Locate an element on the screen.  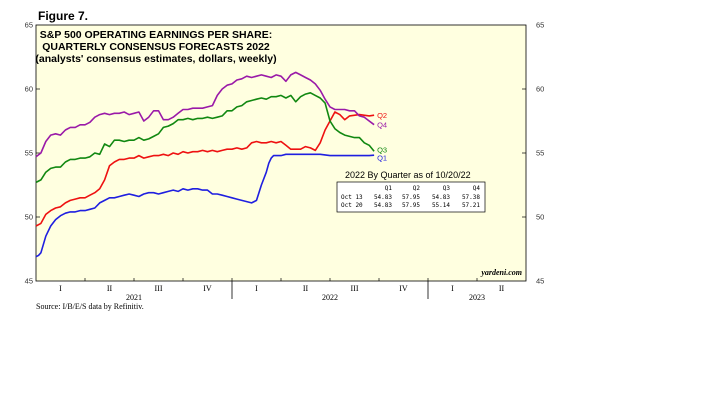
series-line-q3 is located at coordinates (205, 138).